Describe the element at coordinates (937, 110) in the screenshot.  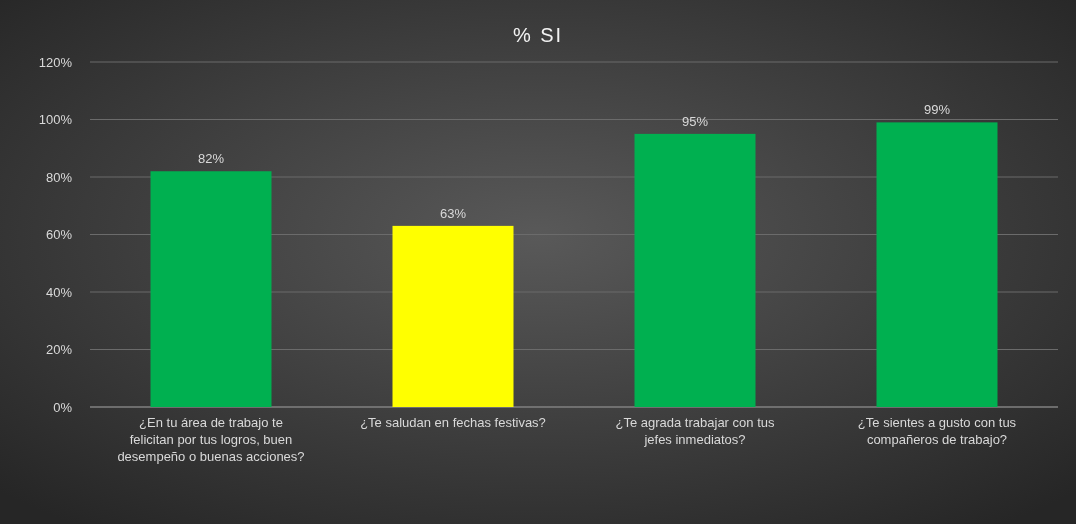
I see `data-label: 99%` at that location.